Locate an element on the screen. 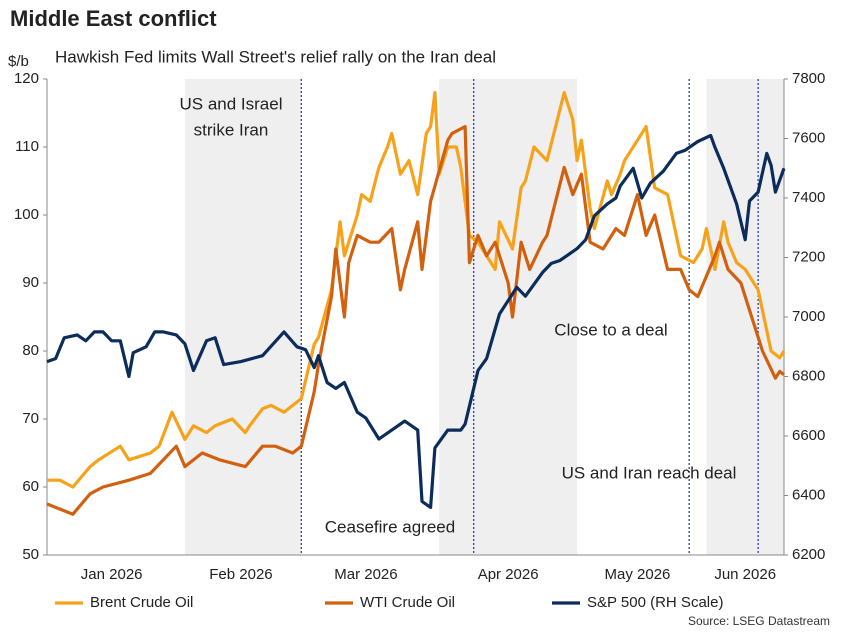 The height and width of the screenshot is (632, 842). y-tick-label: 70 is located at coordinates (30, 418).